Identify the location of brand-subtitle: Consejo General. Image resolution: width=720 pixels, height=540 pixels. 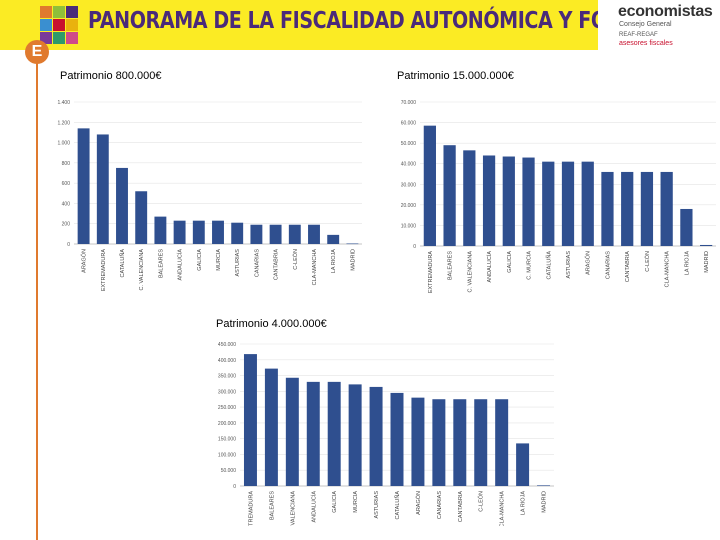
(645, 24).